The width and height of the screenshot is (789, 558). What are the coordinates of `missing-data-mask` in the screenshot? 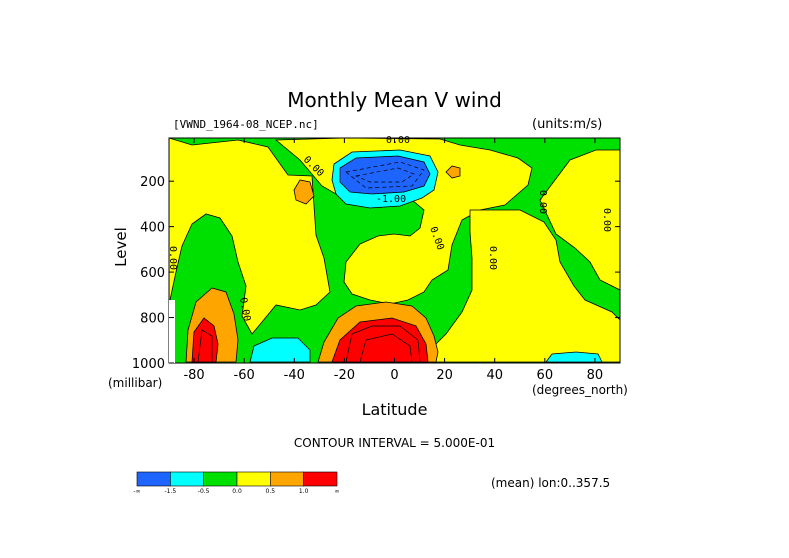 It's located at (172, 331).